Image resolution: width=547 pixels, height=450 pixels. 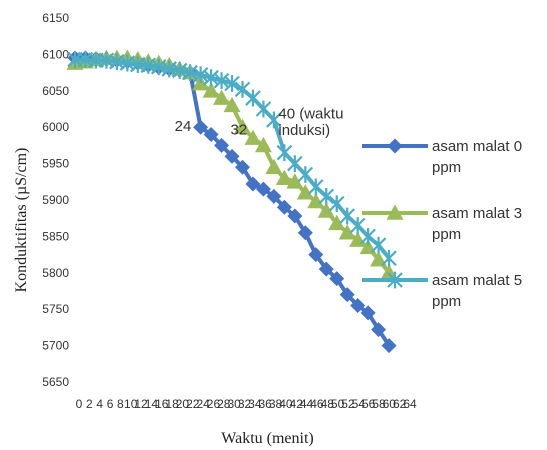 What do you see at coordinates (348, 404) in the screenshot?
I see `x-tick-label: 52` at bounding box center [348, 404].